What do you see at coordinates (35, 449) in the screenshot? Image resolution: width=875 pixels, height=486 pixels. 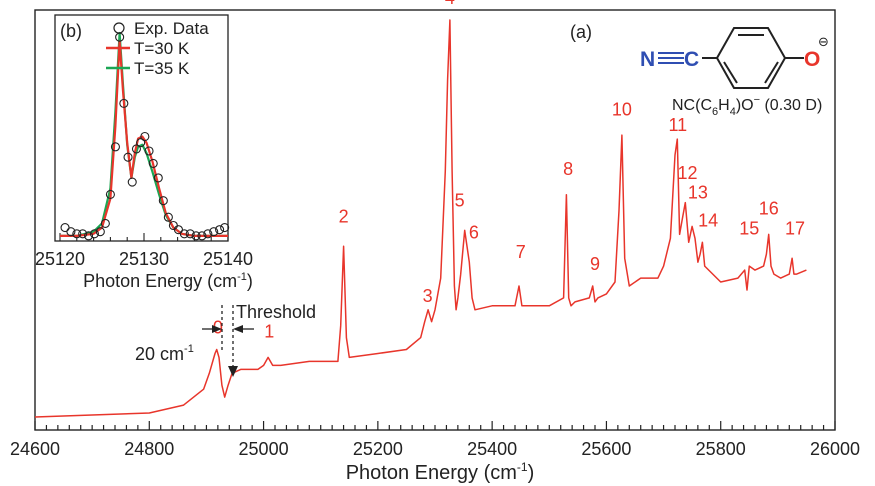 I see `x-tick-label: 24600` at bounding box center [35, 449].